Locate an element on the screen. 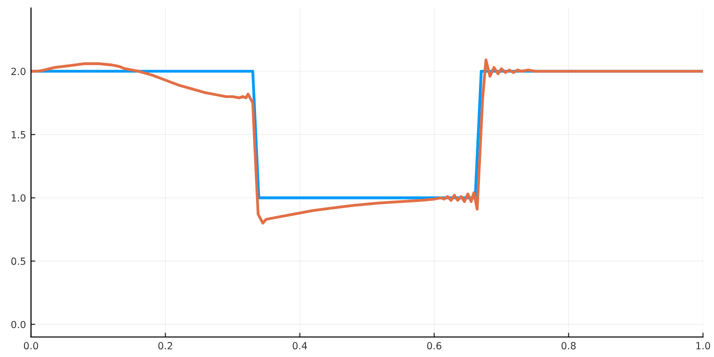  x-tick-label: 0.2 is located at coordinates (165, 346).